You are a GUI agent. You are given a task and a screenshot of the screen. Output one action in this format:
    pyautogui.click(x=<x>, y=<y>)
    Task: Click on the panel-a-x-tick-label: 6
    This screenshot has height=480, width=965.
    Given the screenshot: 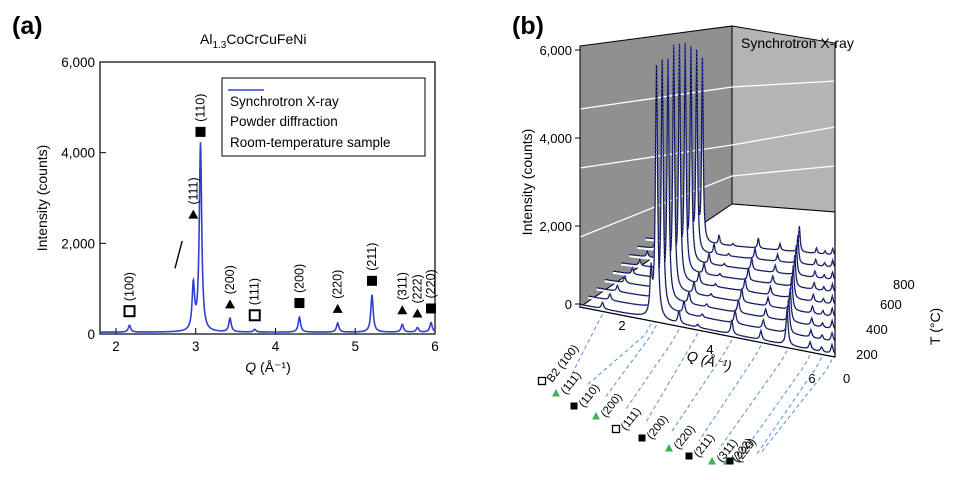 What is the action you would take?
    pyautogui.click(x=435, y=346)
    